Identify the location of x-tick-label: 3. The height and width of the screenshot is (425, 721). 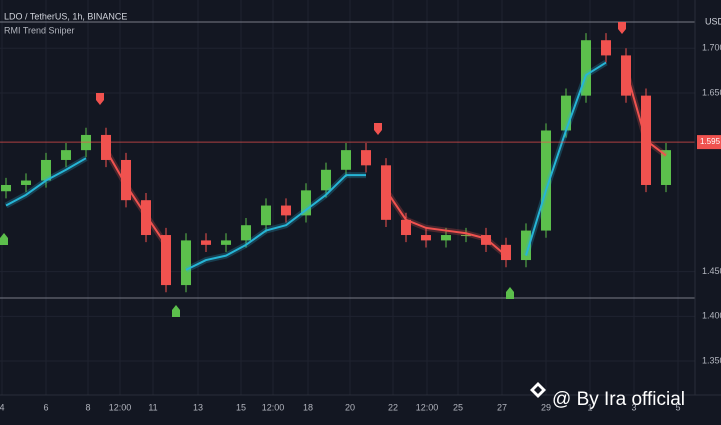
(633, 407).